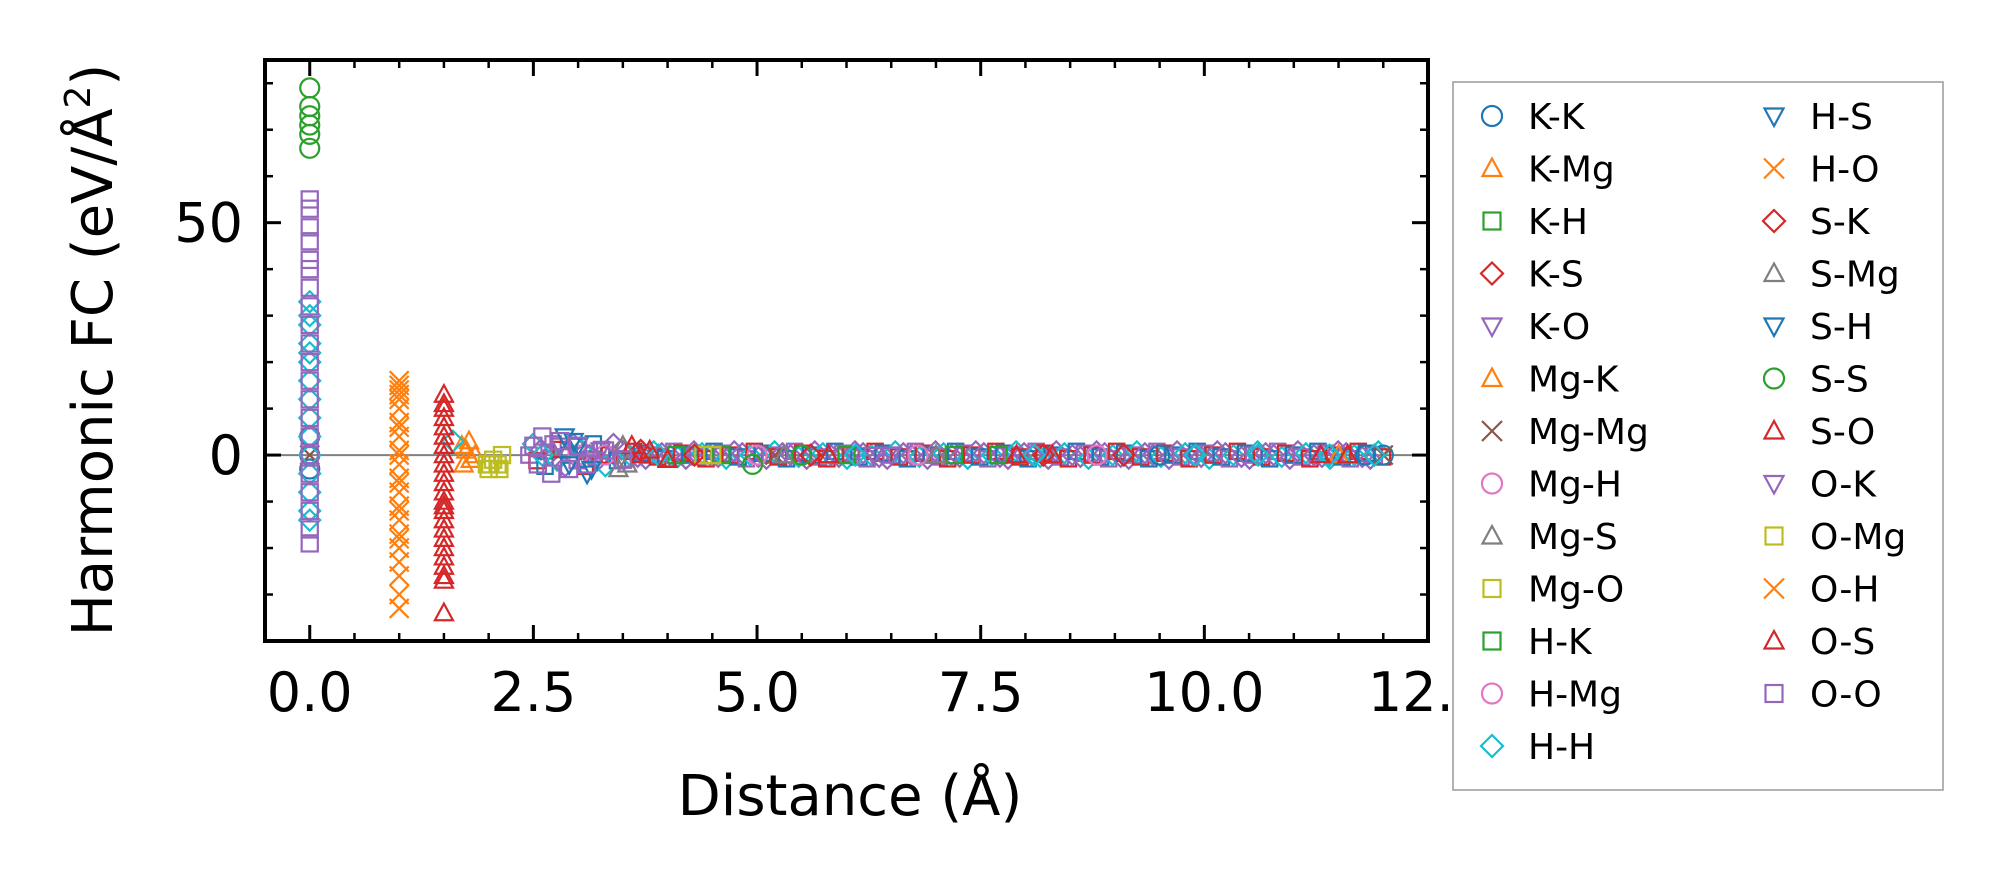  I want to click on series-s-o, so click(896, 502).